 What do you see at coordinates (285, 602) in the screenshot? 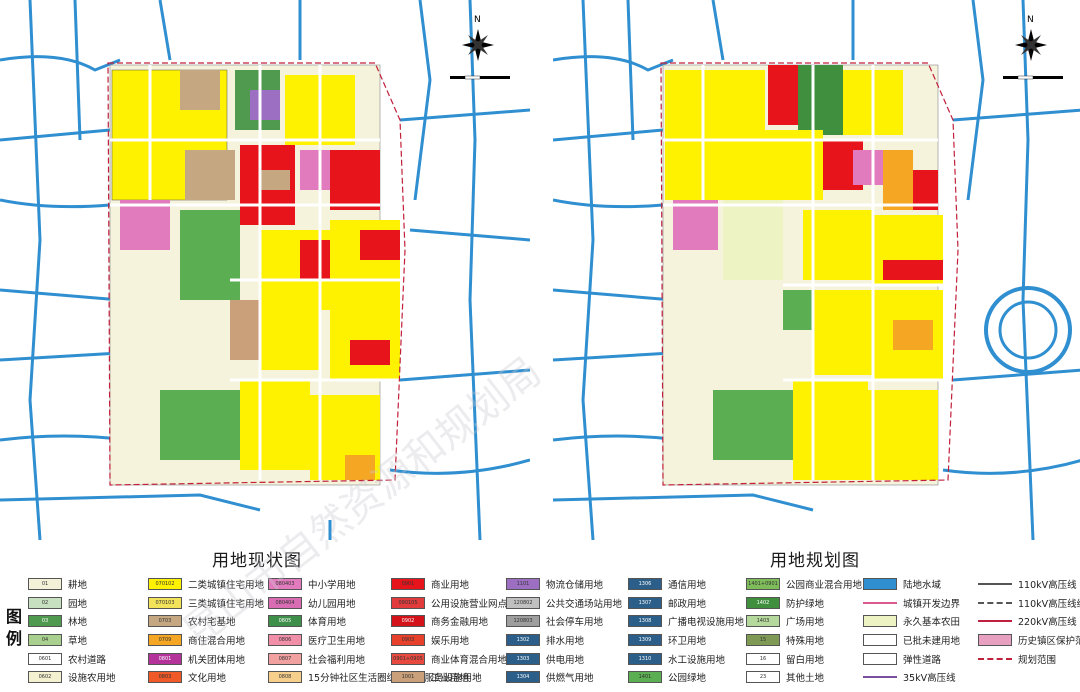
I see `legend-swatch: 080404` at bounding box center [285, 602].